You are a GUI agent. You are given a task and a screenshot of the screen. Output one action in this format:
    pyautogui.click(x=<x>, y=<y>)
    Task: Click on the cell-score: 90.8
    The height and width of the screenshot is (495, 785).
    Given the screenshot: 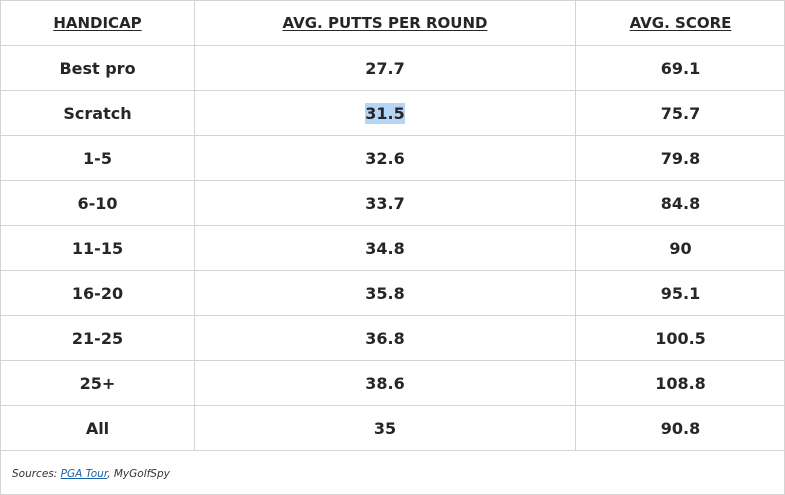 What is the action you would take?
    pyautogui.click(x=680, y=428)
    